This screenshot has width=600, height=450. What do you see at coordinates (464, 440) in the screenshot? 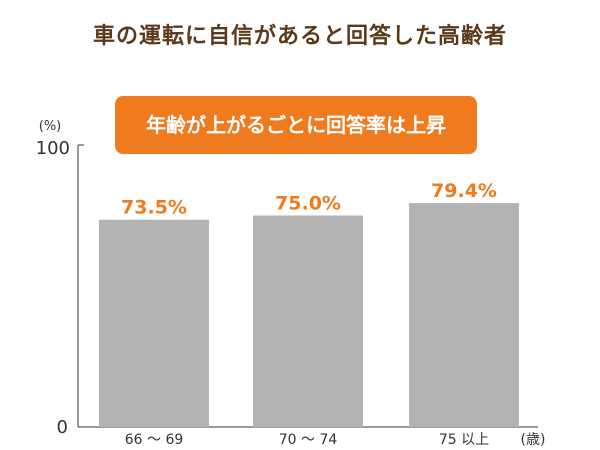
I see `x-tick-label-3: 75 以上` at bounding box center [464, 440].